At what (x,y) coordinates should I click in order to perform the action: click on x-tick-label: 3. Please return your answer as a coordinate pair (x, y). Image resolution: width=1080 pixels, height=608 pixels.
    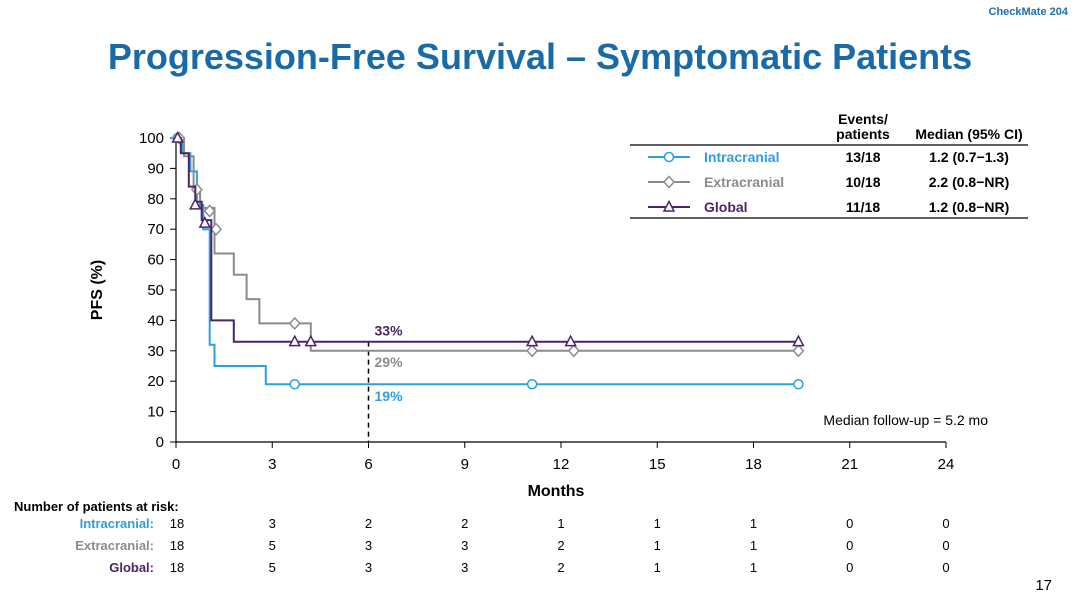
    Looking at the image, I should click on (272, 464).